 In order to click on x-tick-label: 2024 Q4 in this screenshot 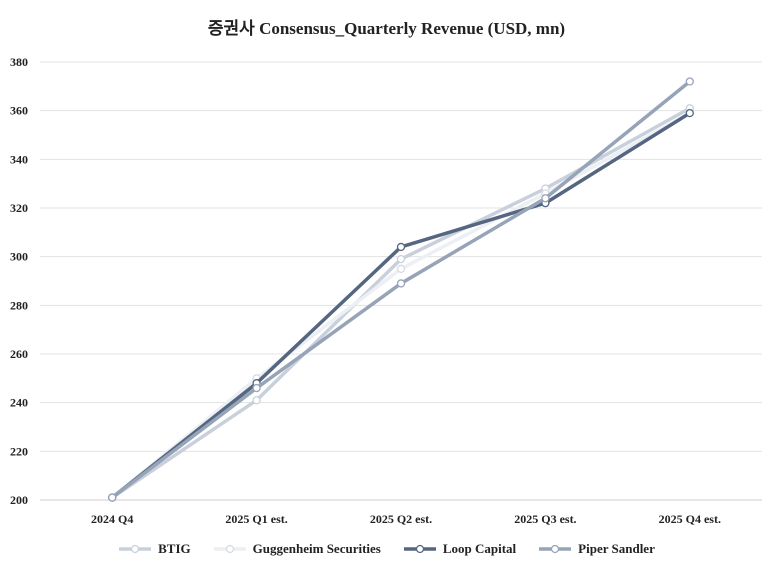, I will do `click(112, 519)`.